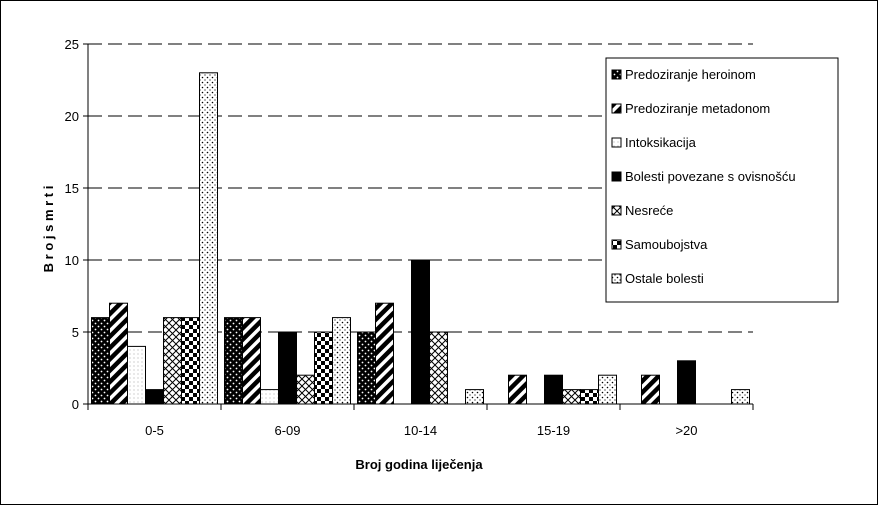 The height and width of the screenshot is (505, 878). I want to click on legend-label: Predoziranje metadonom, so click(697, 108).